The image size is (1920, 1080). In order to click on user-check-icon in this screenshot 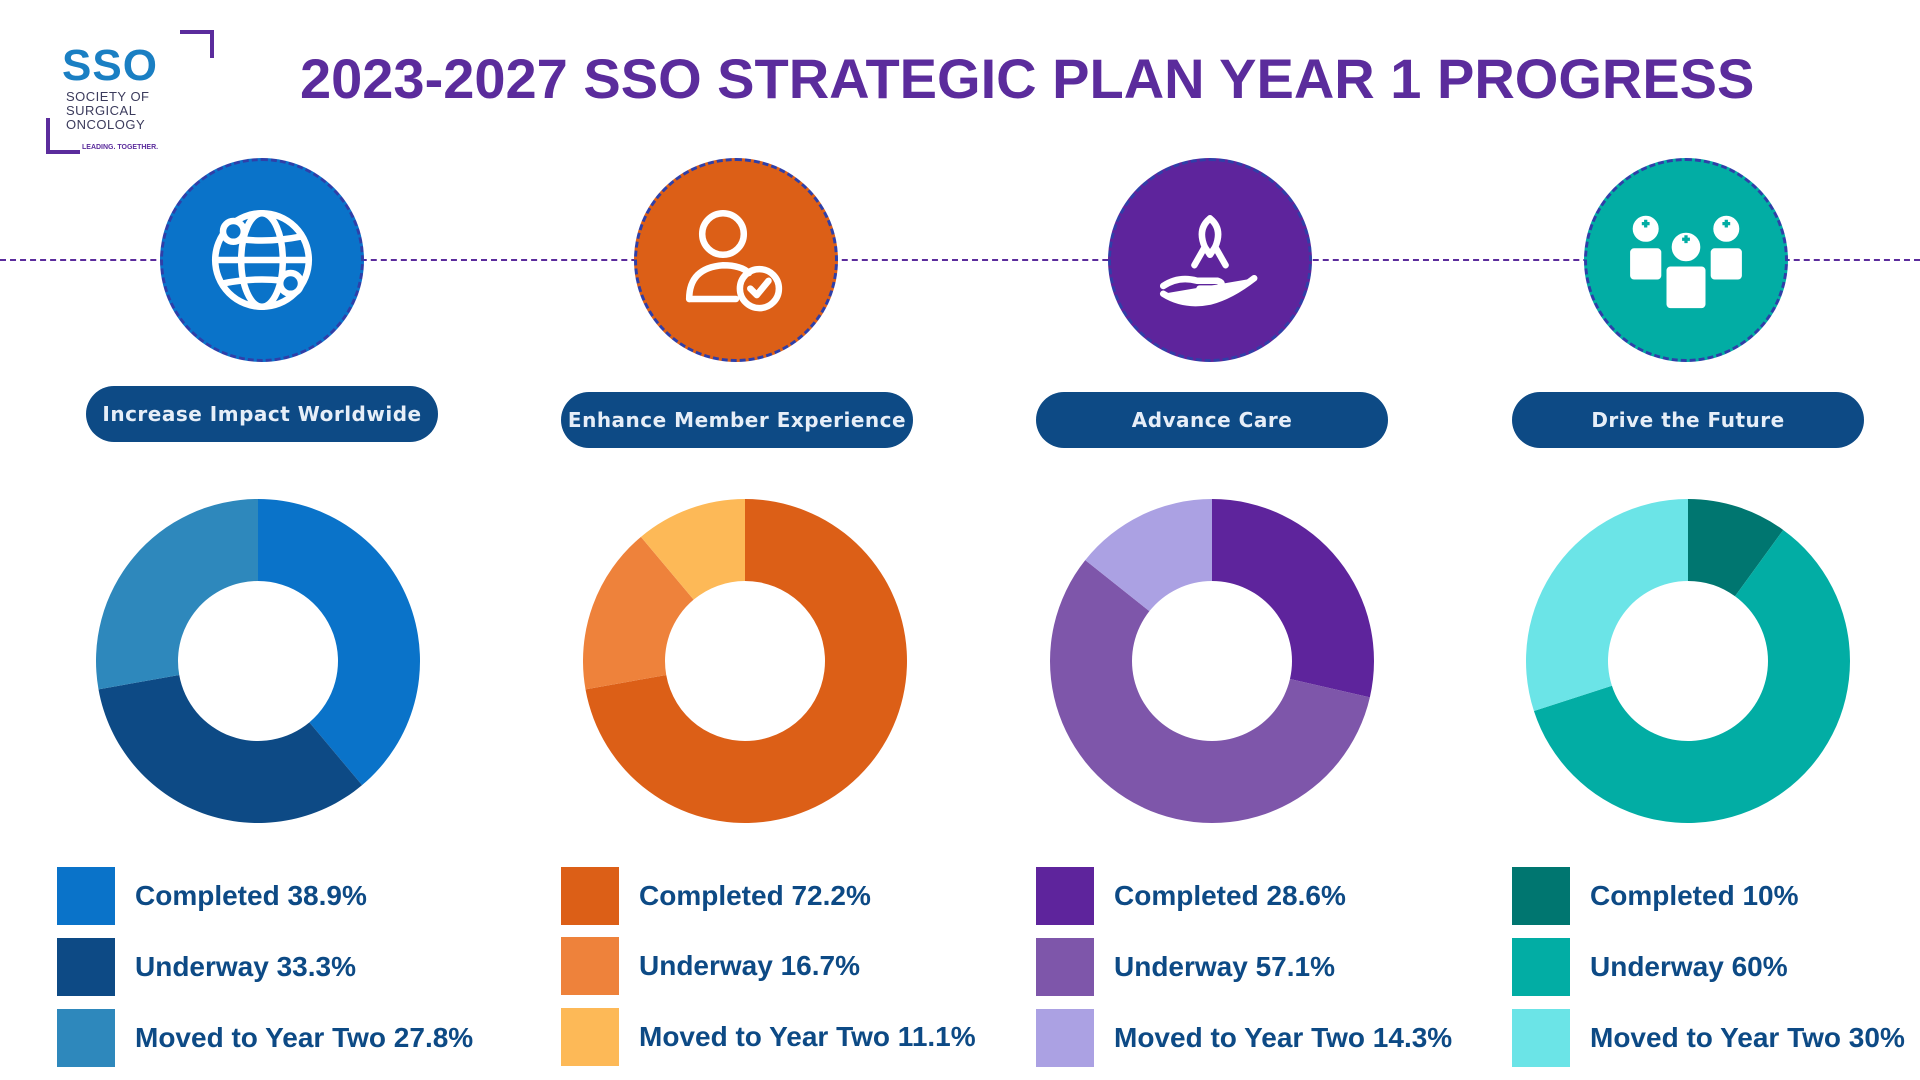, I will do `click(734, 260)`.